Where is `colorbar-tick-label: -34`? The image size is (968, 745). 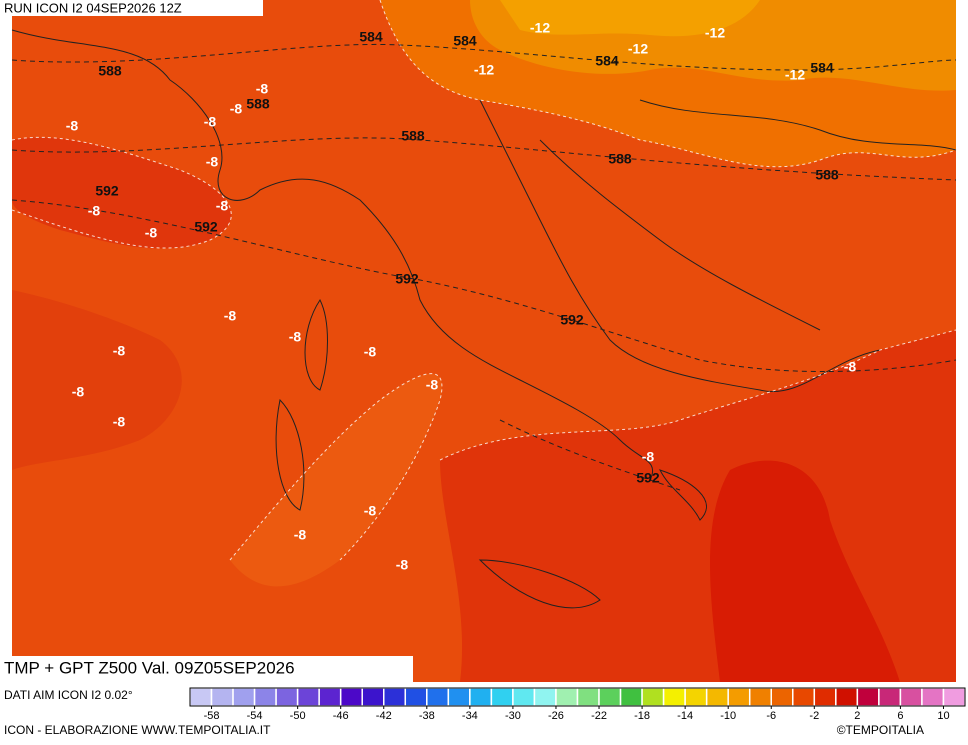 colorbar-tick-label: -34 is located at coordinates (470, 716).